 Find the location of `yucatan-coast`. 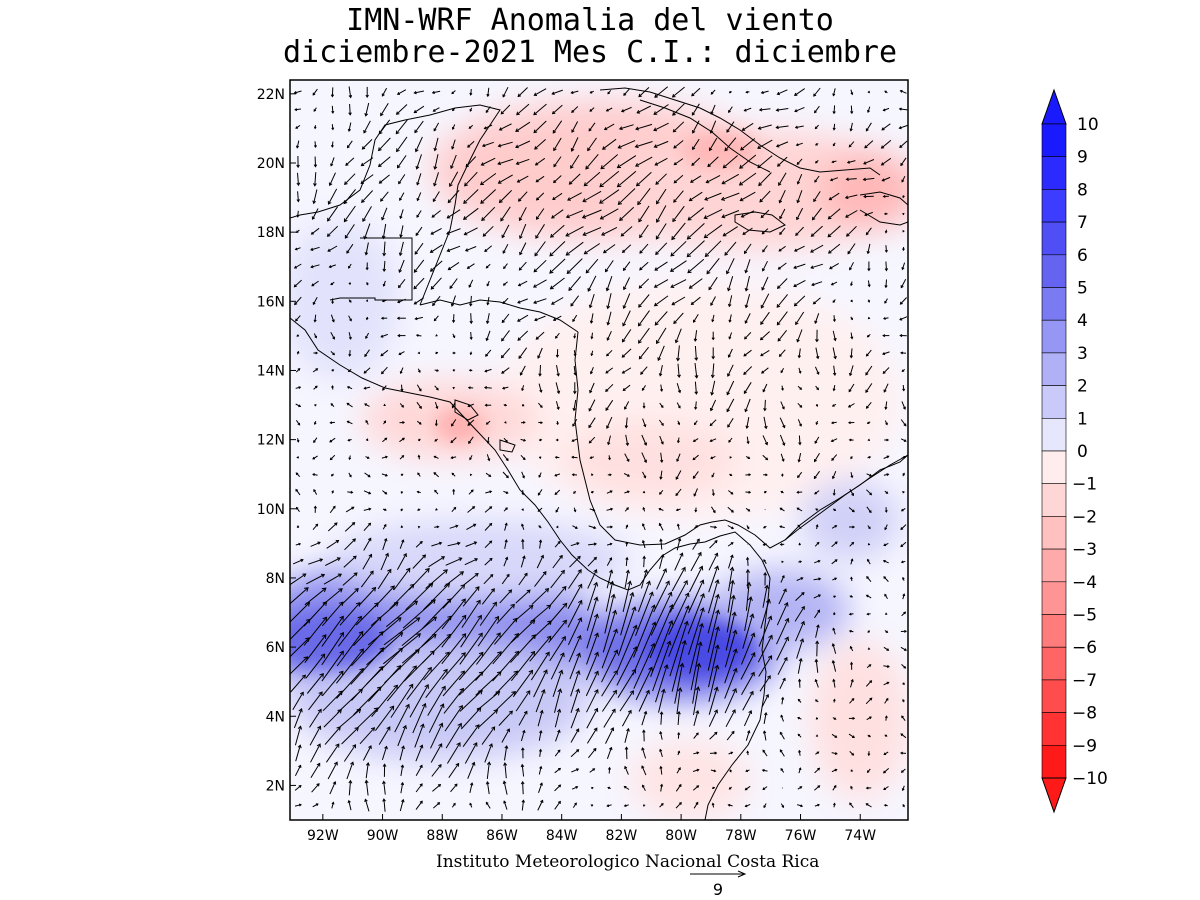

yucatan-coast is located at coordinates (395, 205).